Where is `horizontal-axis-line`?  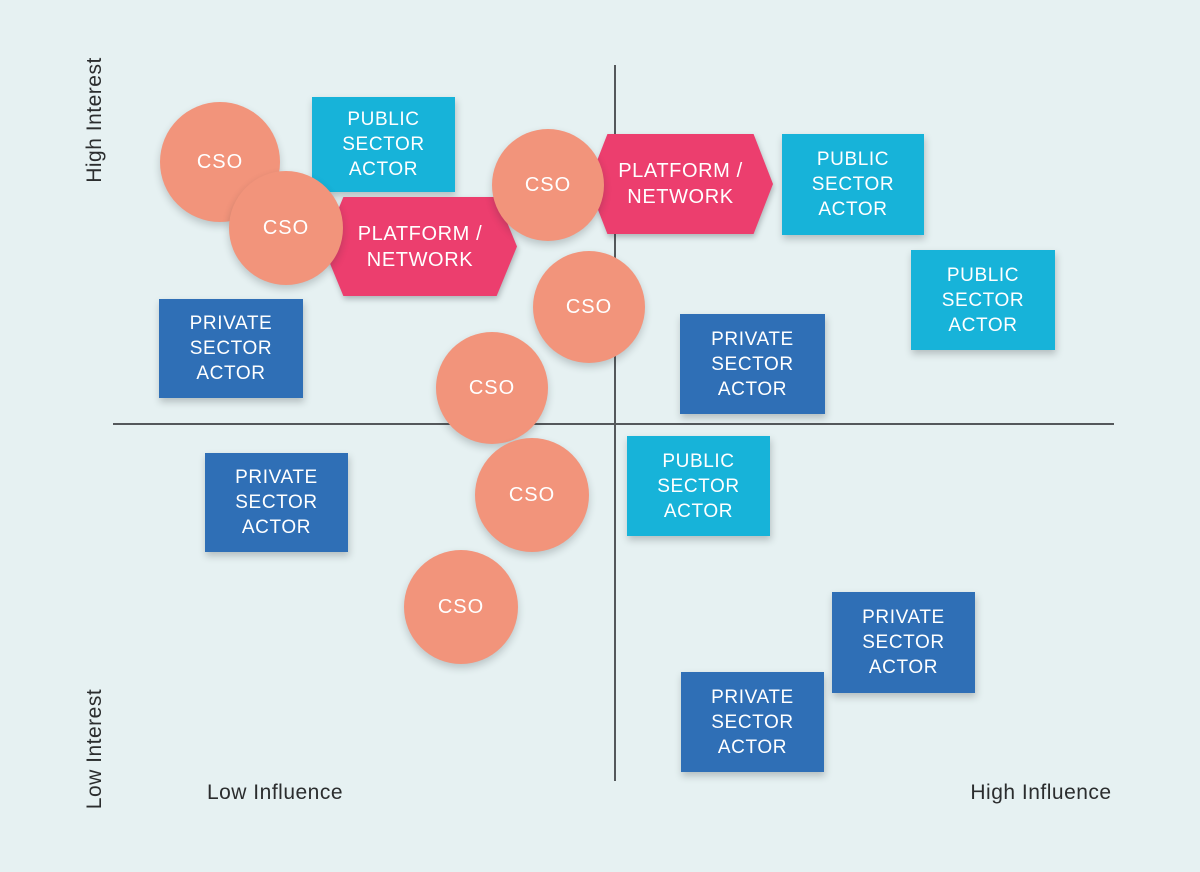 horizontal-axis-line is located at coordinates (613, 424).